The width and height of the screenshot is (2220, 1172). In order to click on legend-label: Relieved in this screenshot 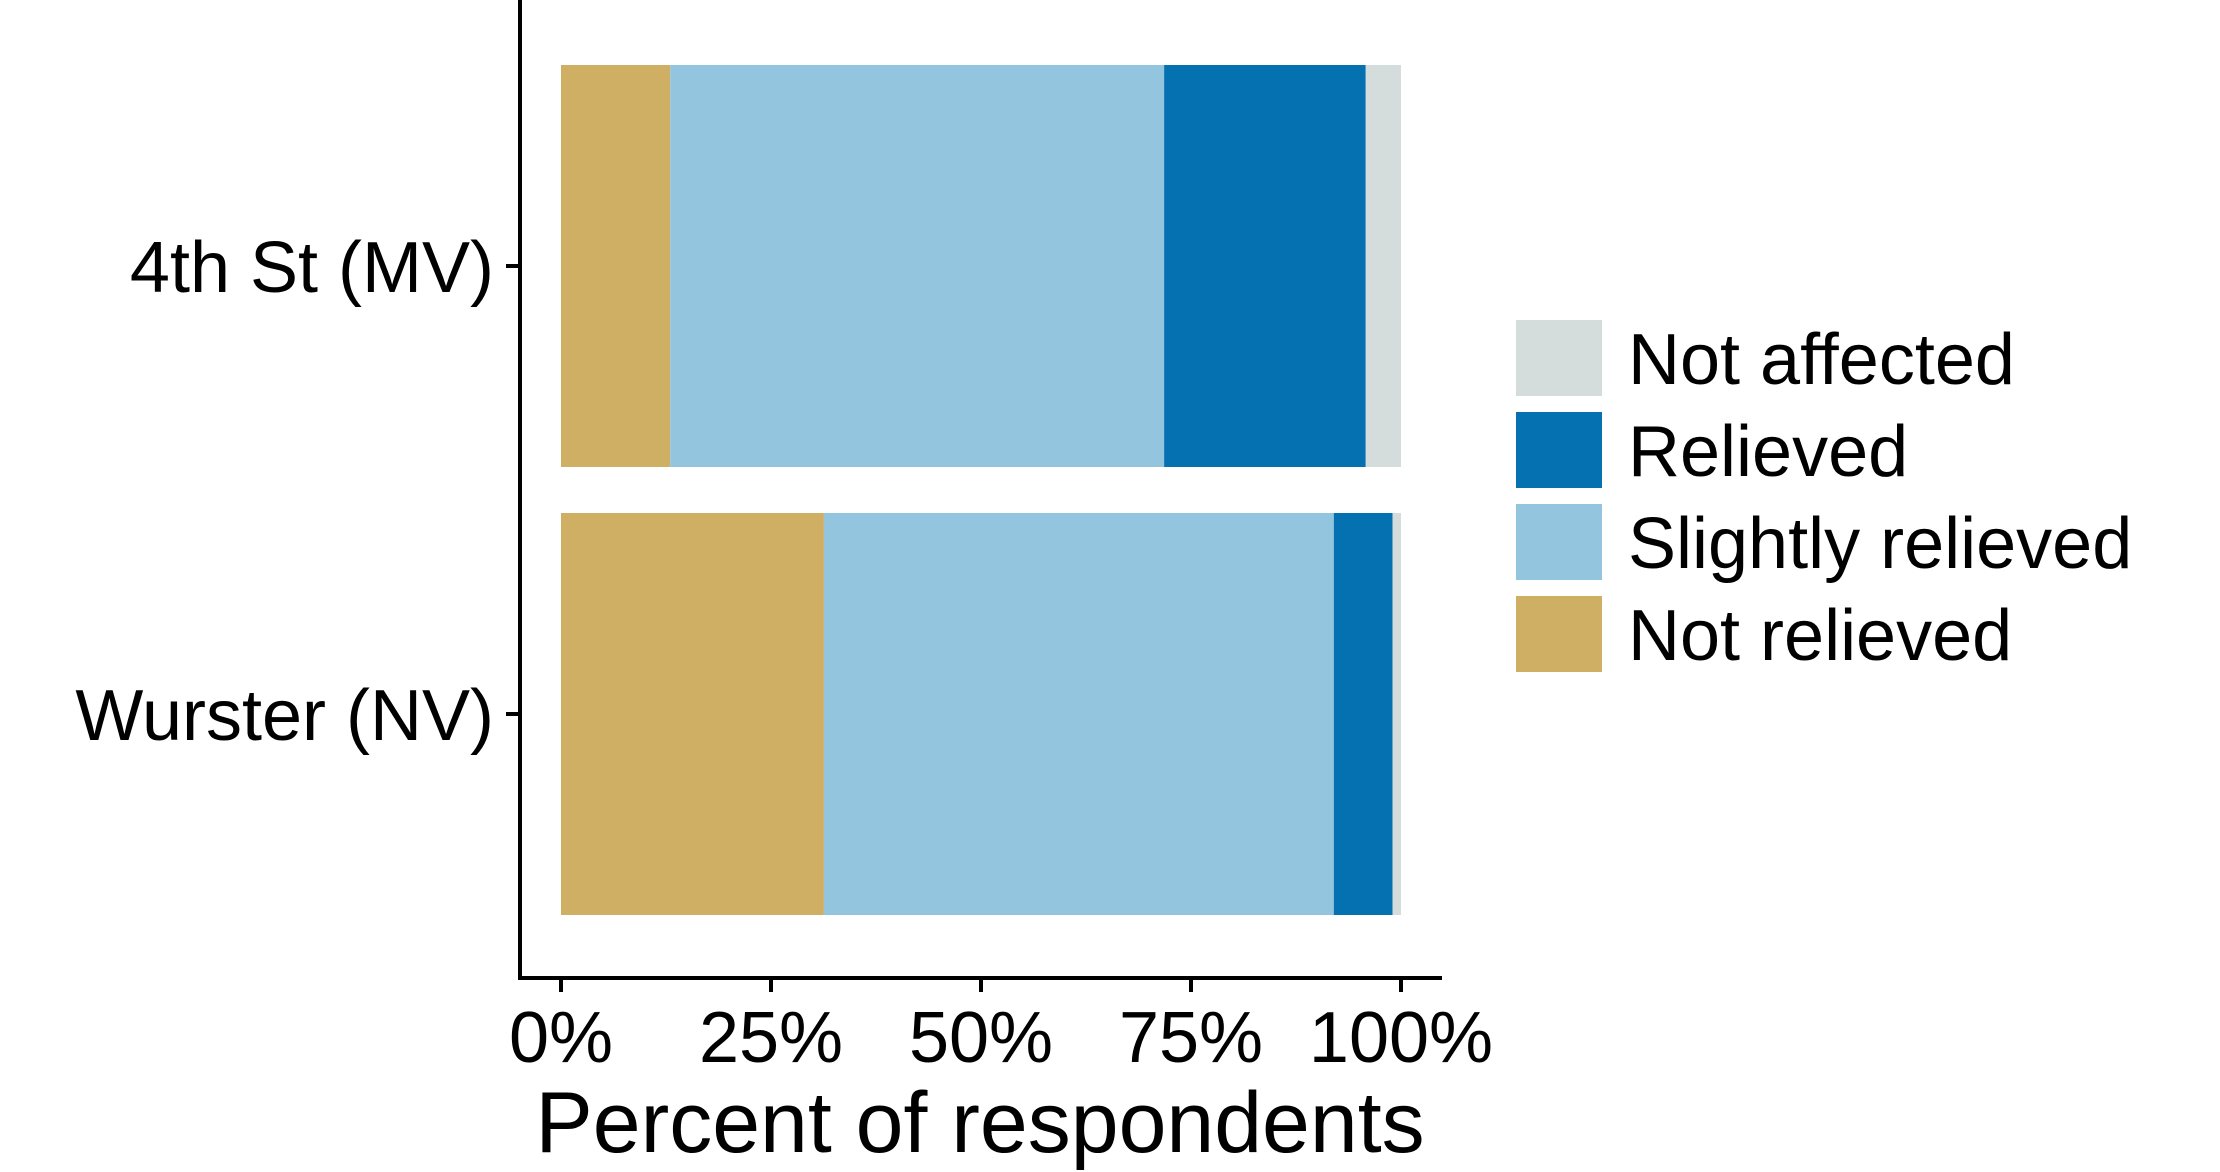, I will do `click(1768, 452)`.